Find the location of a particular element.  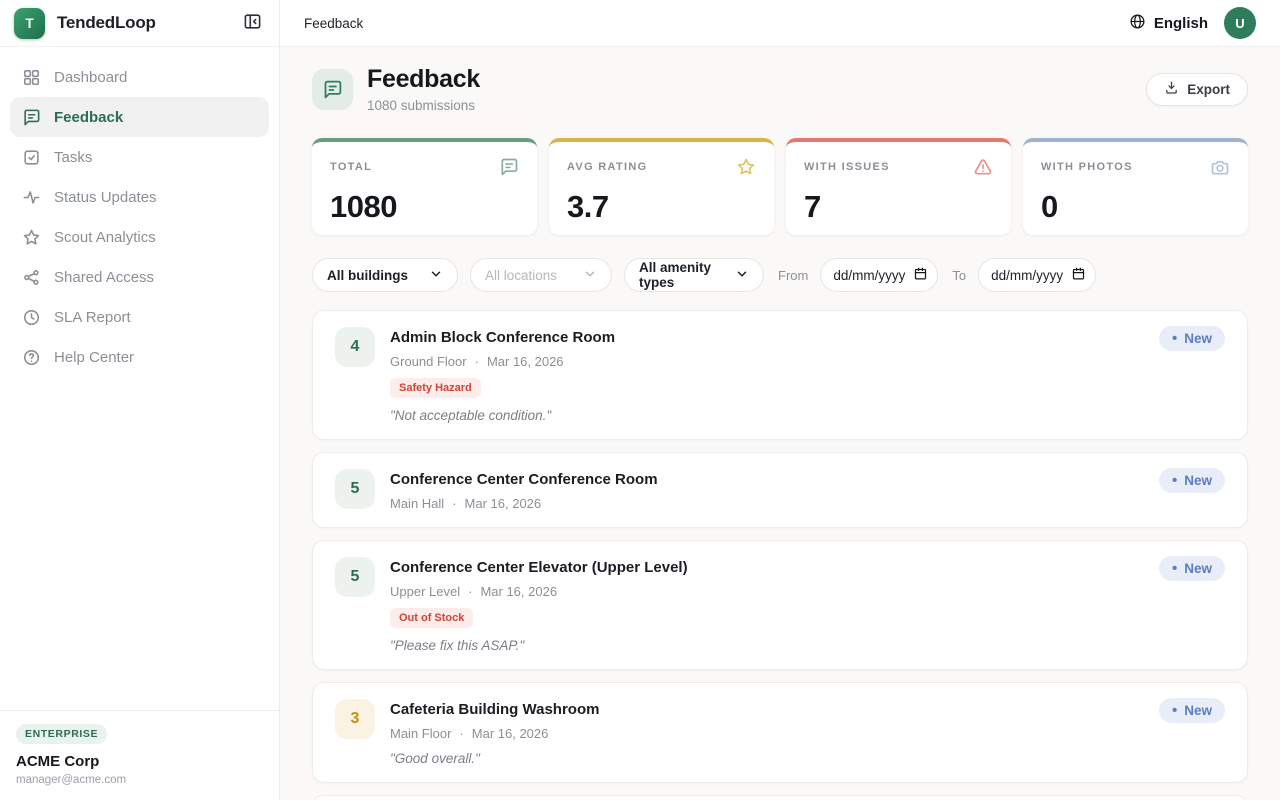

sidebar-item-label: Dashboard is located at coordinates (91, 77).